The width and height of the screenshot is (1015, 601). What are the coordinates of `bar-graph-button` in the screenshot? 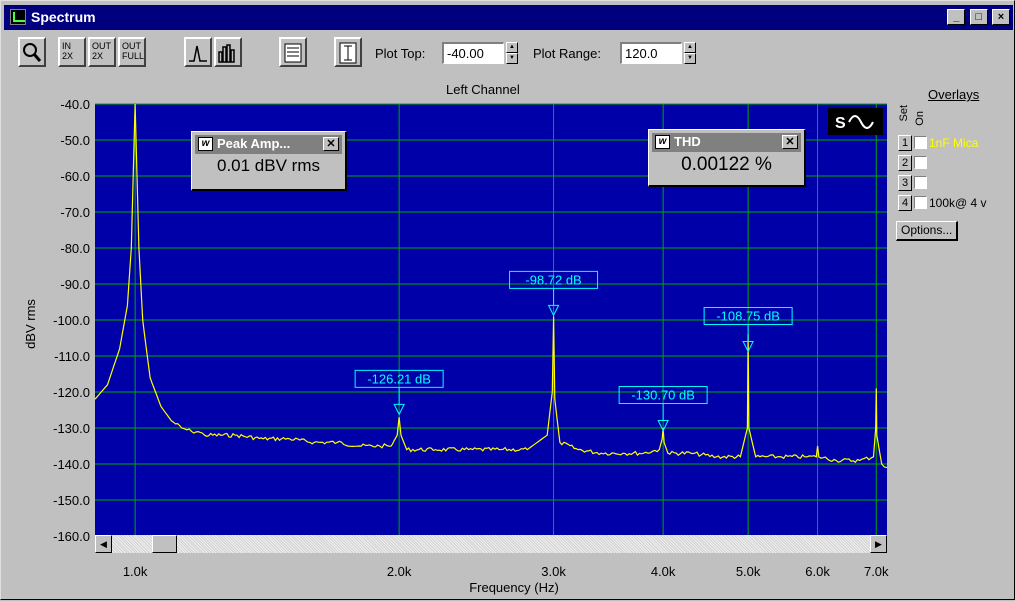 It's located at (228, 52).